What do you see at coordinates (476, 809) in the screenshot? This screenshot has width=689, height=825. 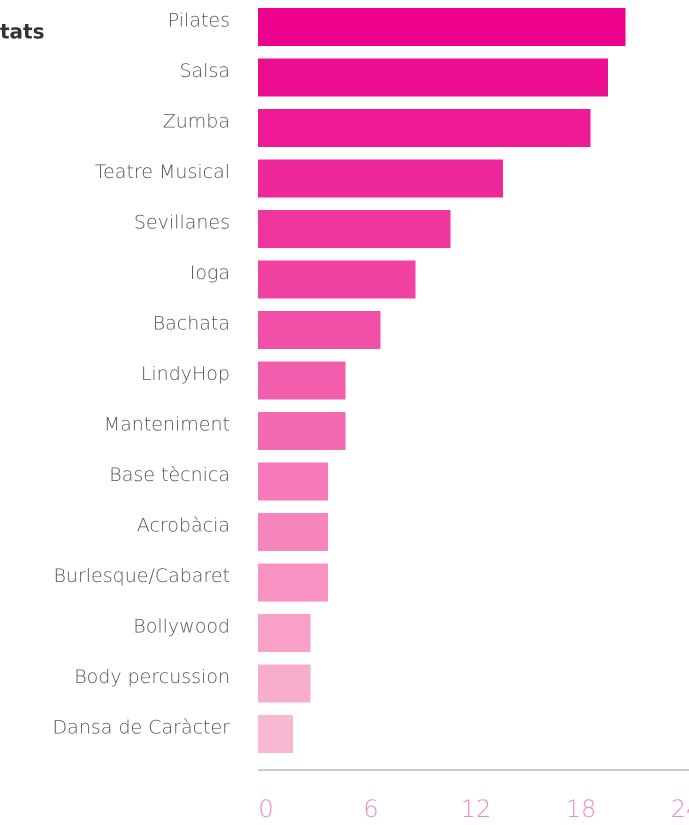 I see `x-tick-label: 12` at bounding box center [476, 809].